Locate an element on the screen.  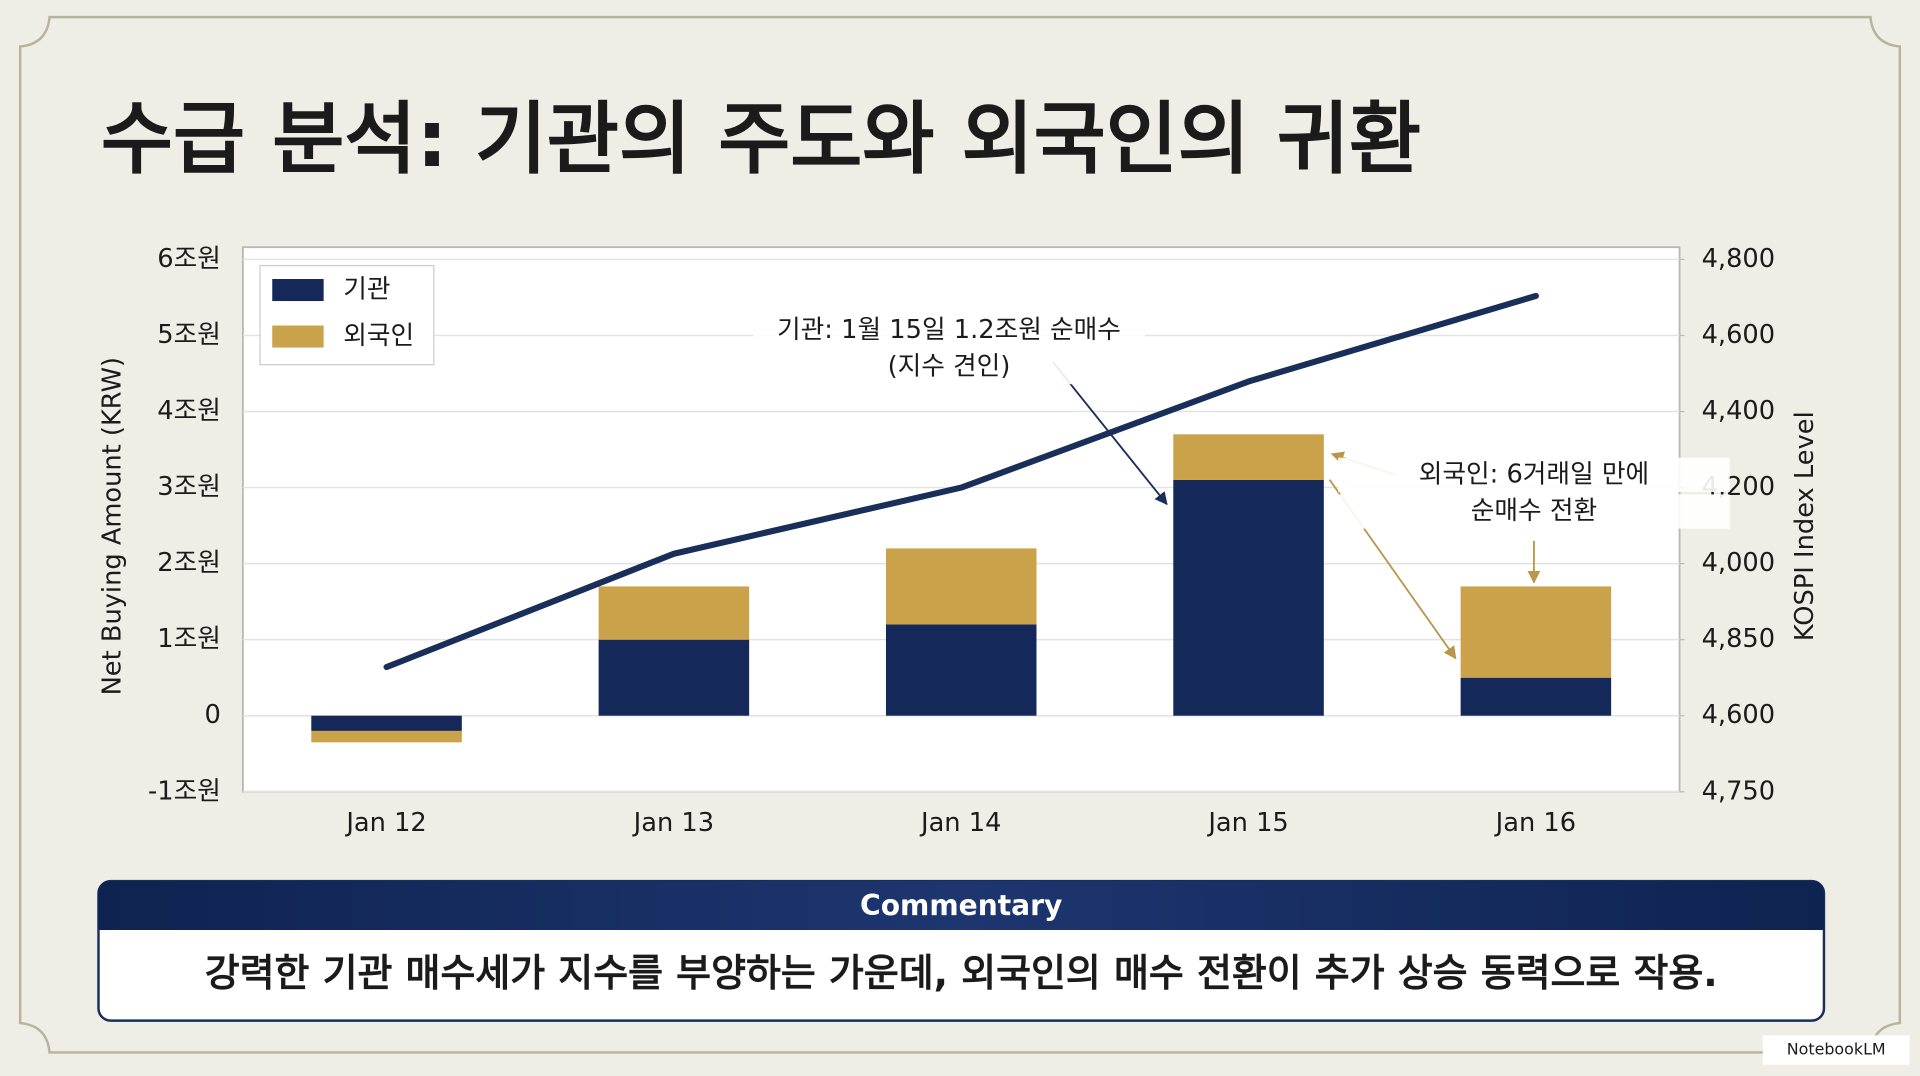
y2ticks-label: 4,800 is located at coordinates (1739, 259).